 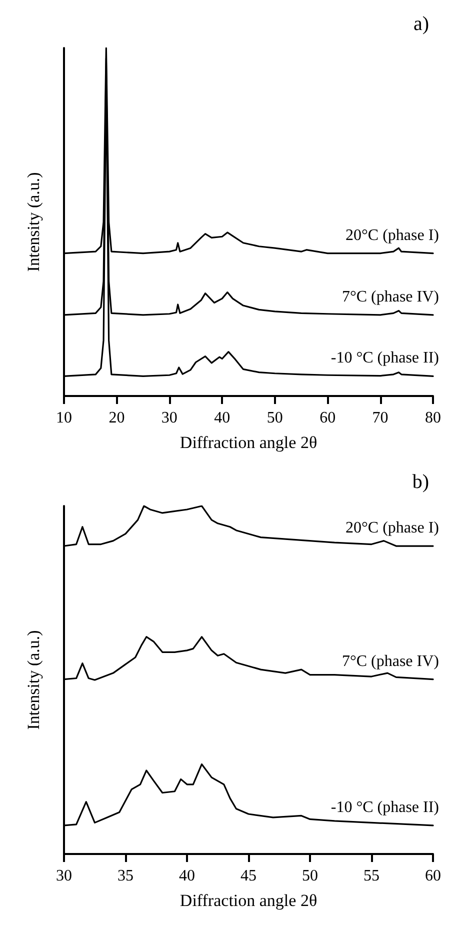 I want to click on x-tick-label: 35, so click(x=126, y=876).